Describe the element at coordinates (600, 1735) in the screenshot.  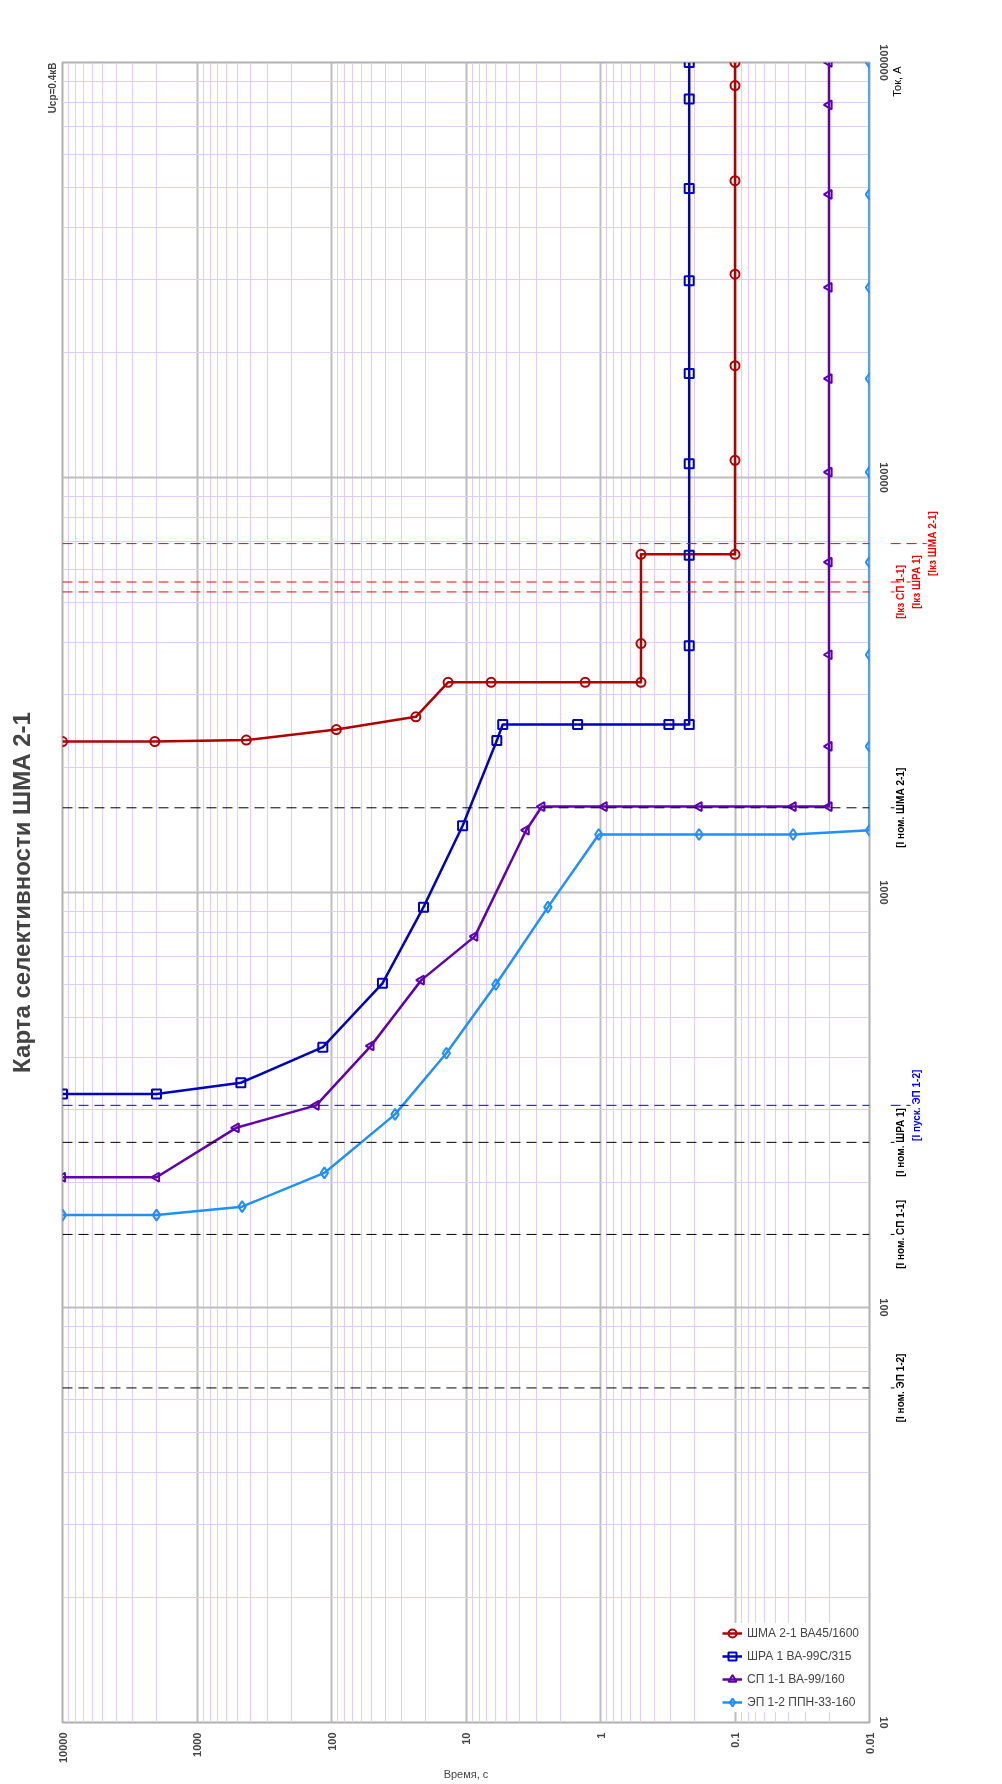
I see `x-tick-label: 1` at that location.